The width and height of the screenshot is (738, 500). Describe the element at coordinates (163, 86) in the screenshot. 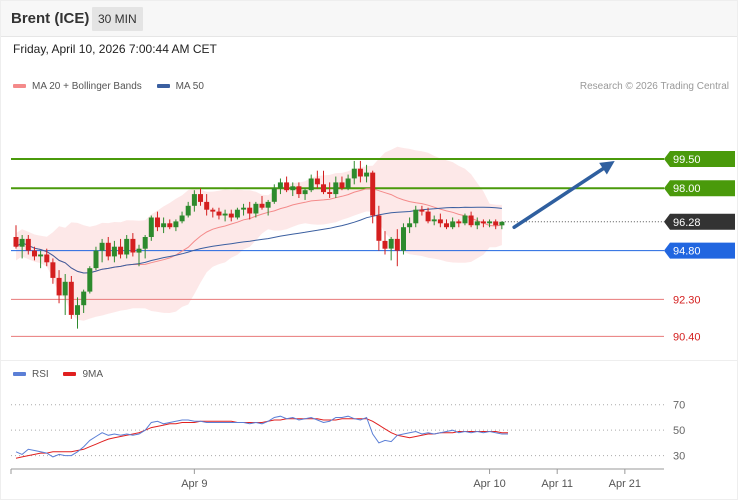

I see `ma50-swatch` at that location.